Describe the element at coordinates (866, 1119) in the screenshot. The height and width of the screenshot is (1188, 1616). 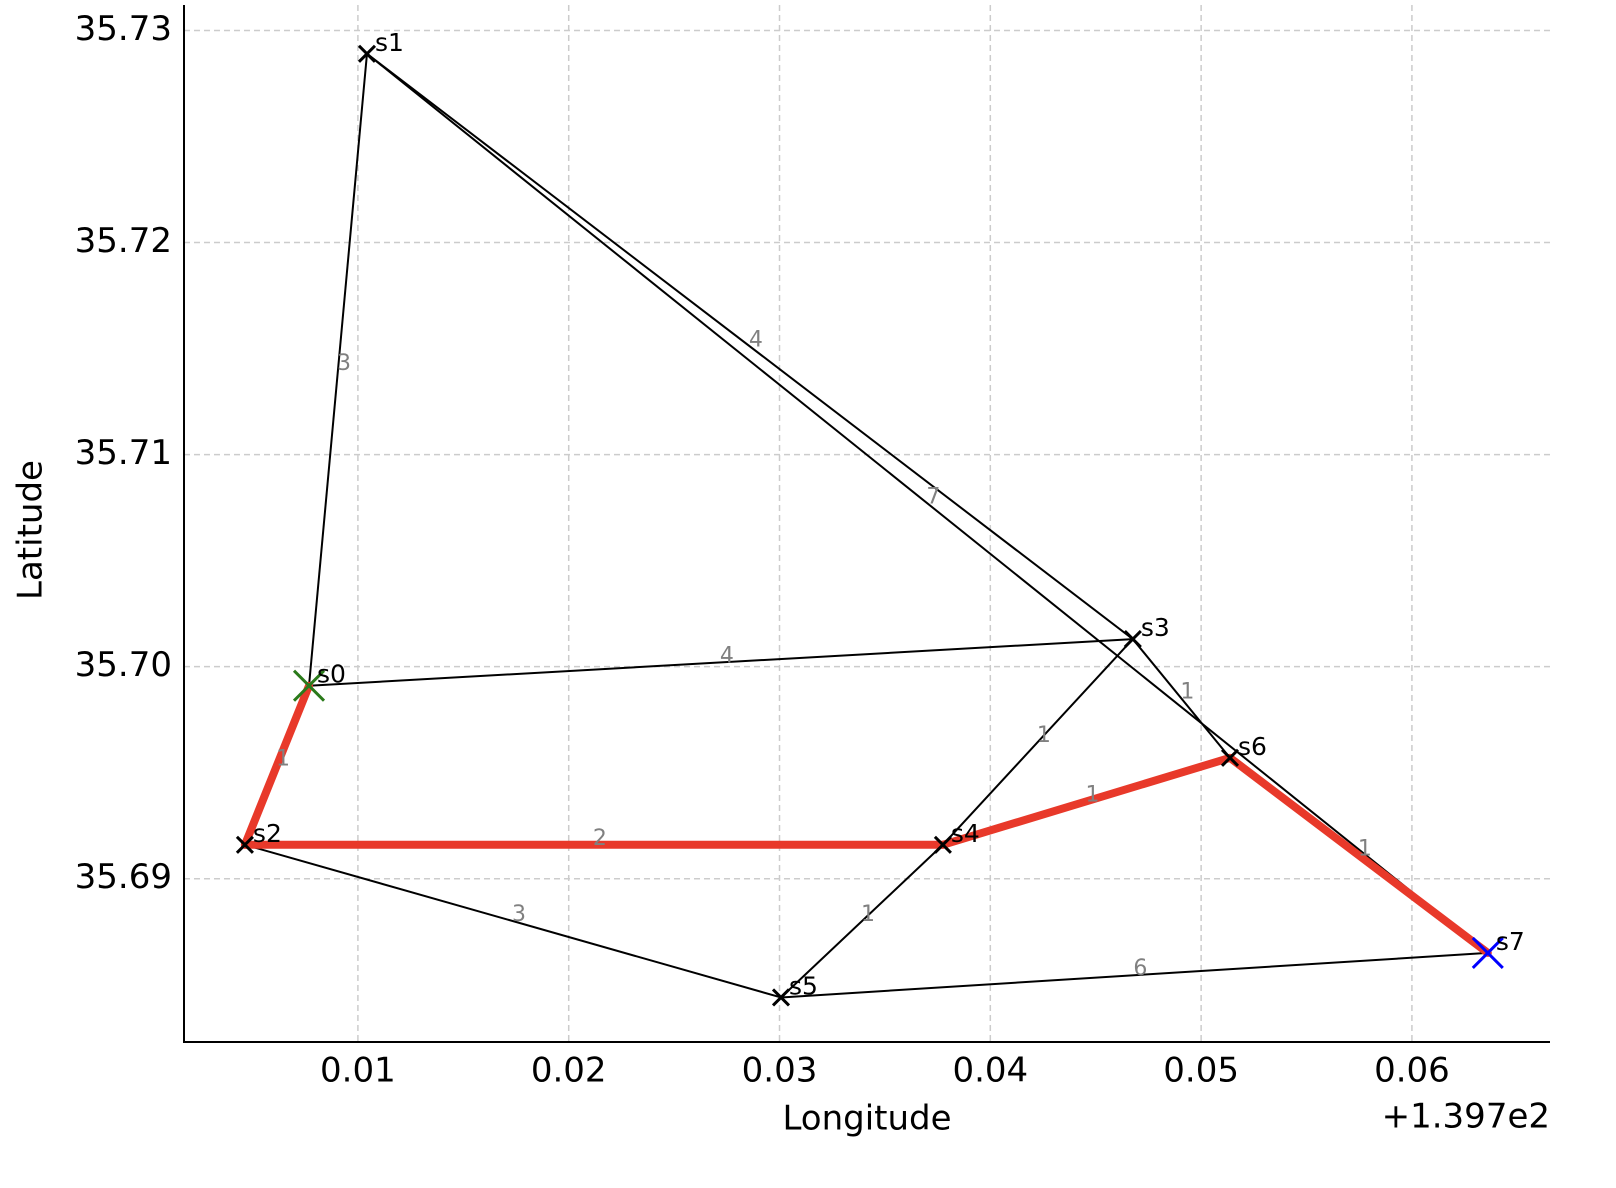
I see `x-axis-label: Longitude` at that location.